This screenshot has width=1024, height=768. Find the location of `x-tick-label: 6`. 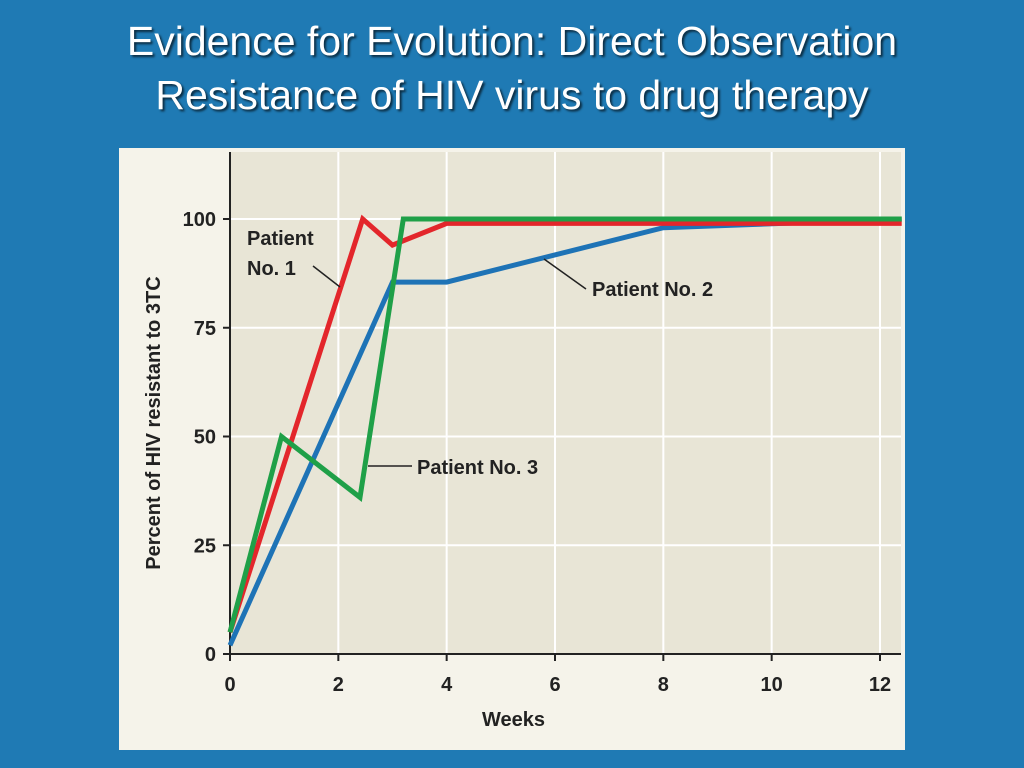

x-tick-label: 6 is located at coordinates (554, 685).